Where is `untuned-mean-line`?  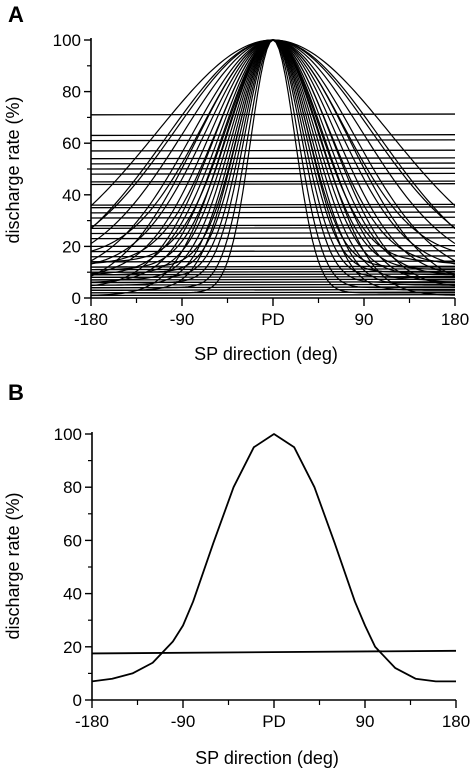
untuned-mean-line is located at coordinates (274, 652).